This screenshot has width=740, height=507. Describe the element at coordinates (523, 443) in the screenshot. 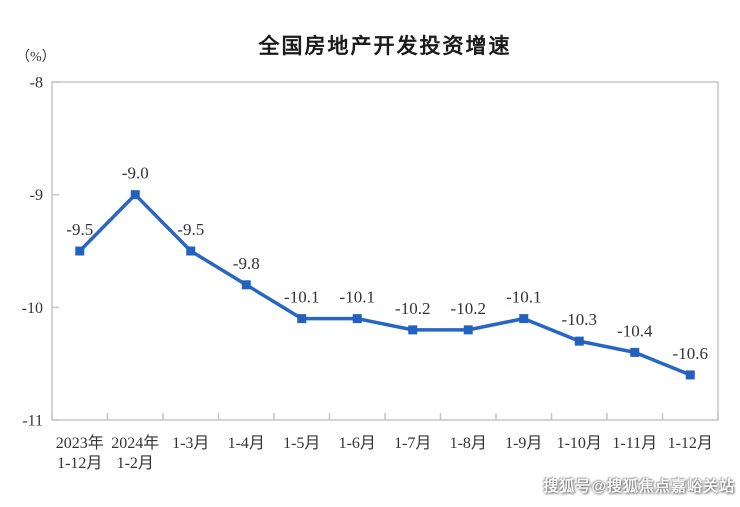

I see `x-axis-category-label: 1-9月` at that location.